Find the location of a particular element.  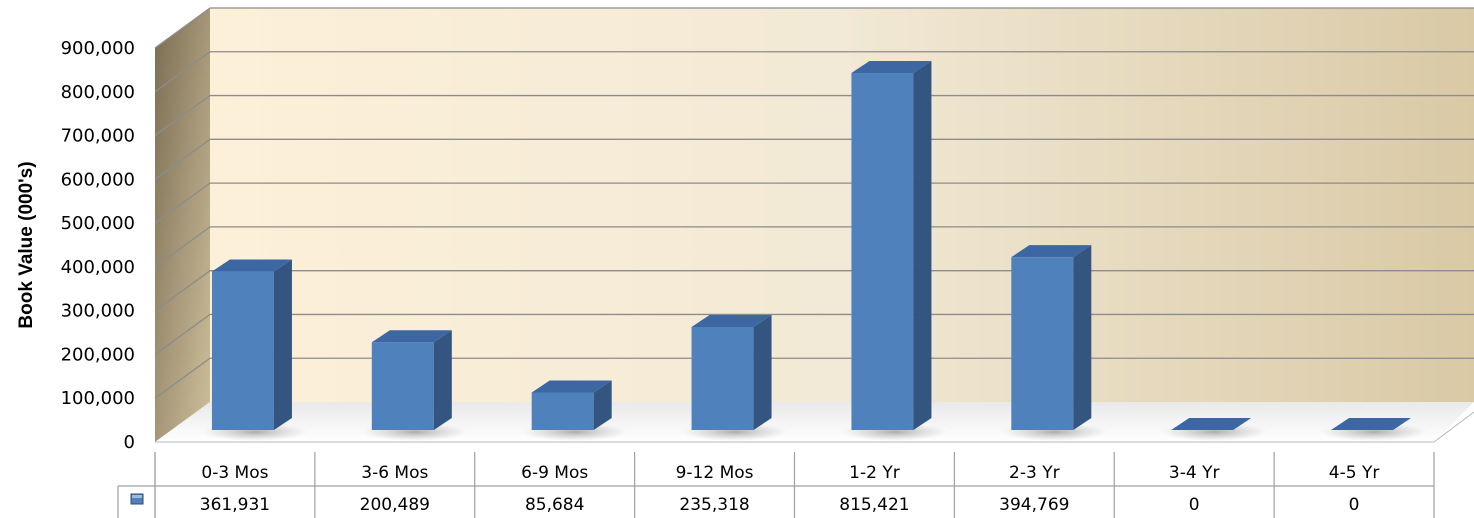

table-value-cell: 361,931 is located at coordinates (235, 505).